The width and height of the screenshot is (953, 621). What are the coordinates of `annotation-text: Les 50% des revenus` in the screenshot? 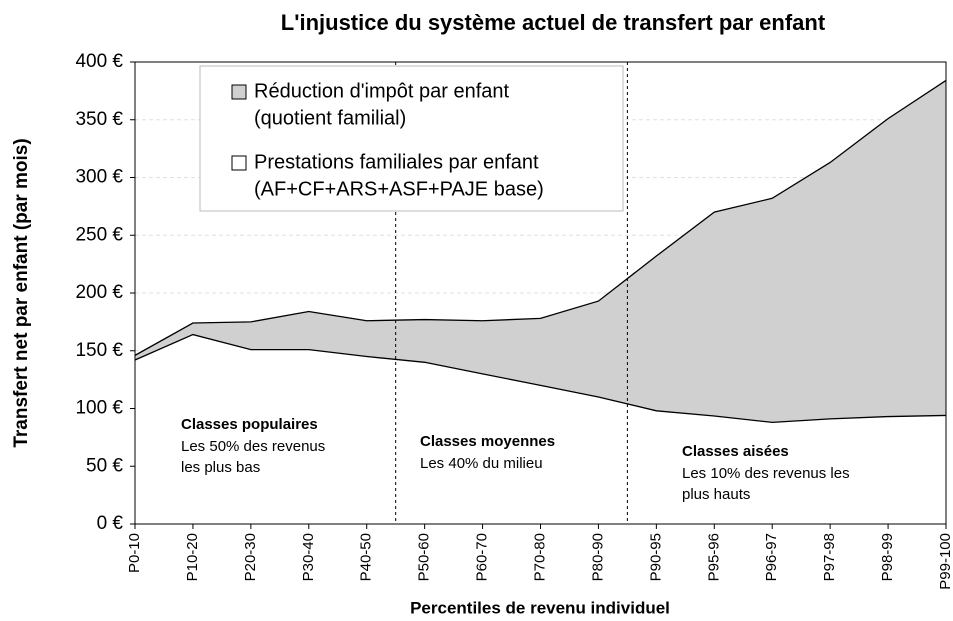 It's located at (253, 446).